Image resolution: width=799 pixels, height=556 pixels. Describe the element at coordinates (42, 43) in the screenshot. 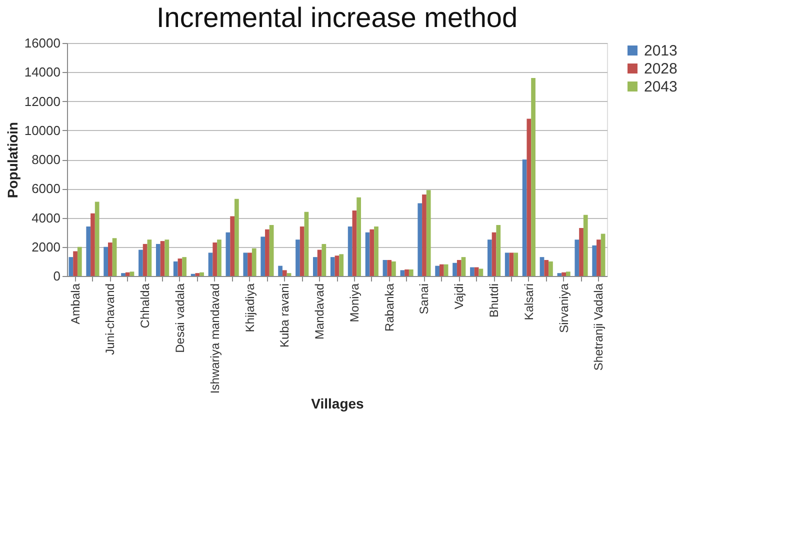

I see `y-tick-label: 16000` at that location.